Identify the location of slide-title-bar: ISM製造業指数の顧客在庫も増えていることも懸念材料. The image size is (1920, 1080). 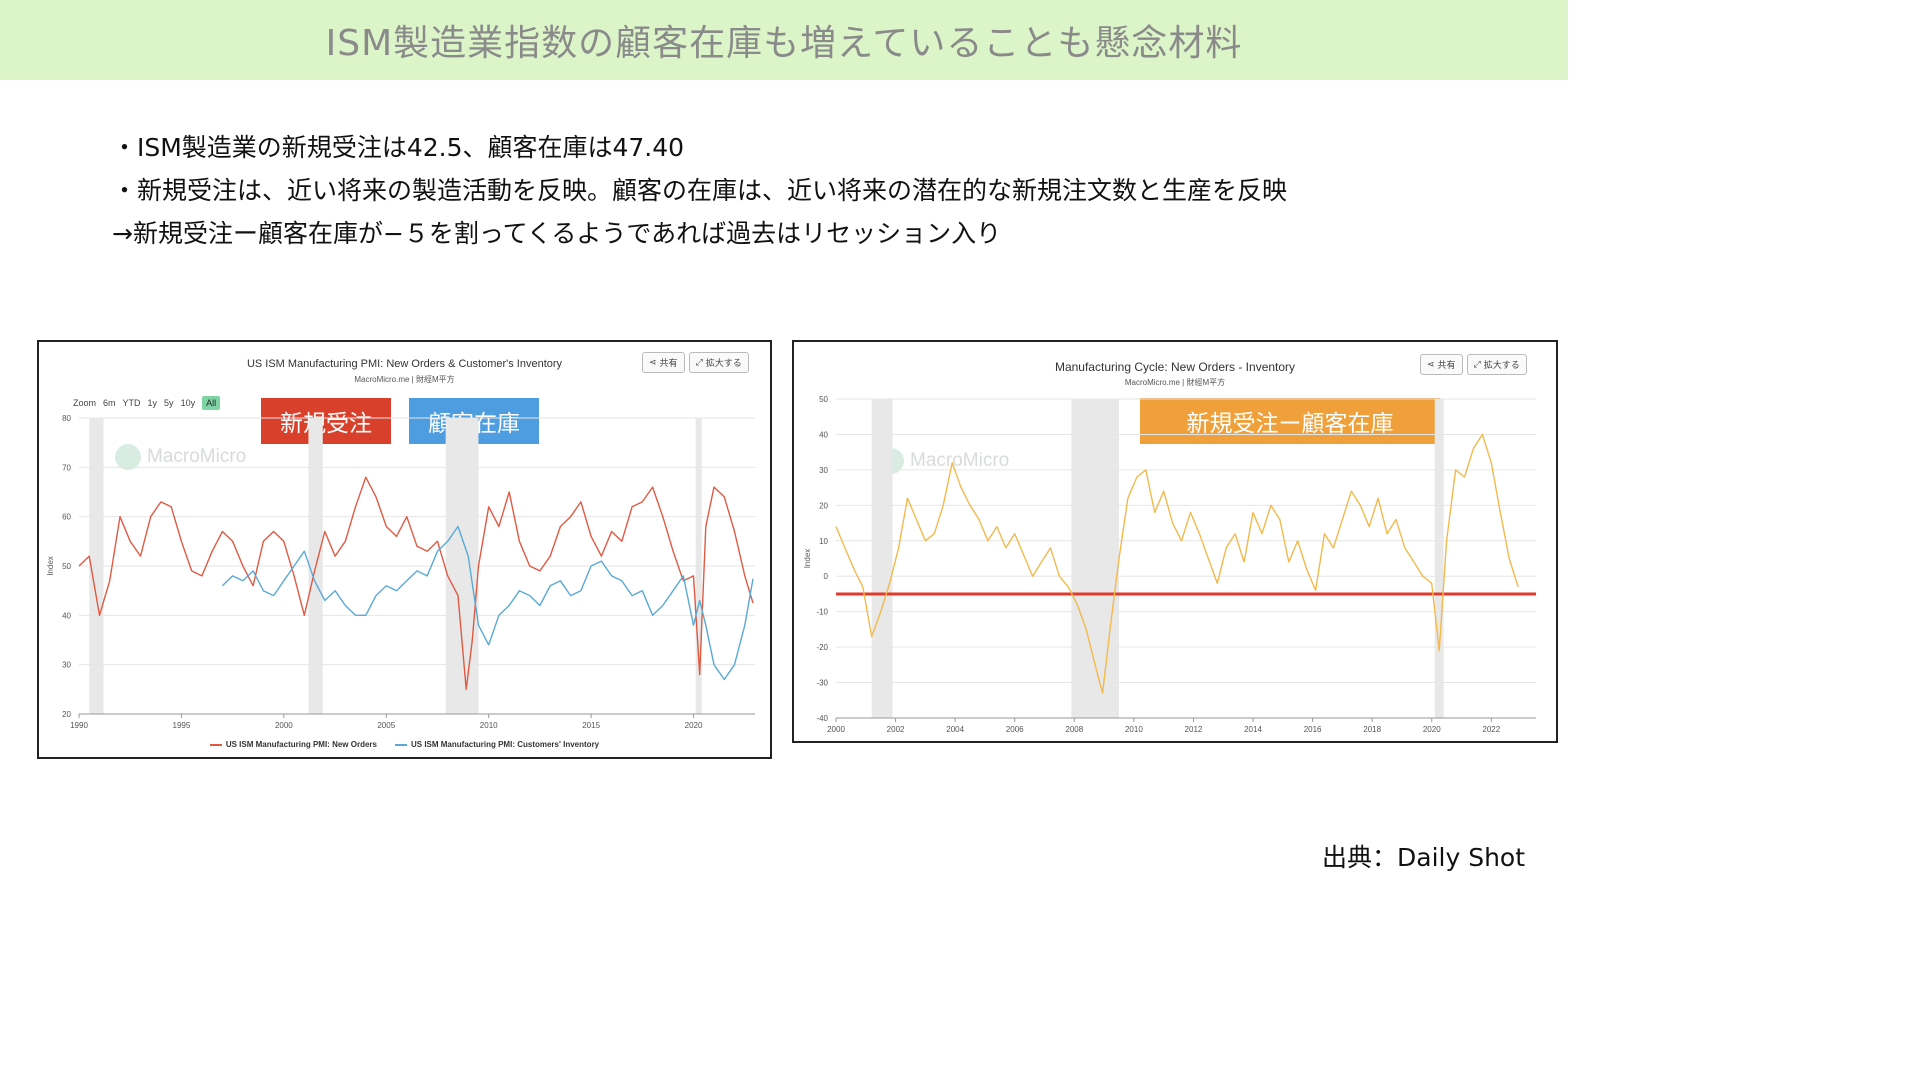
(784, 40).